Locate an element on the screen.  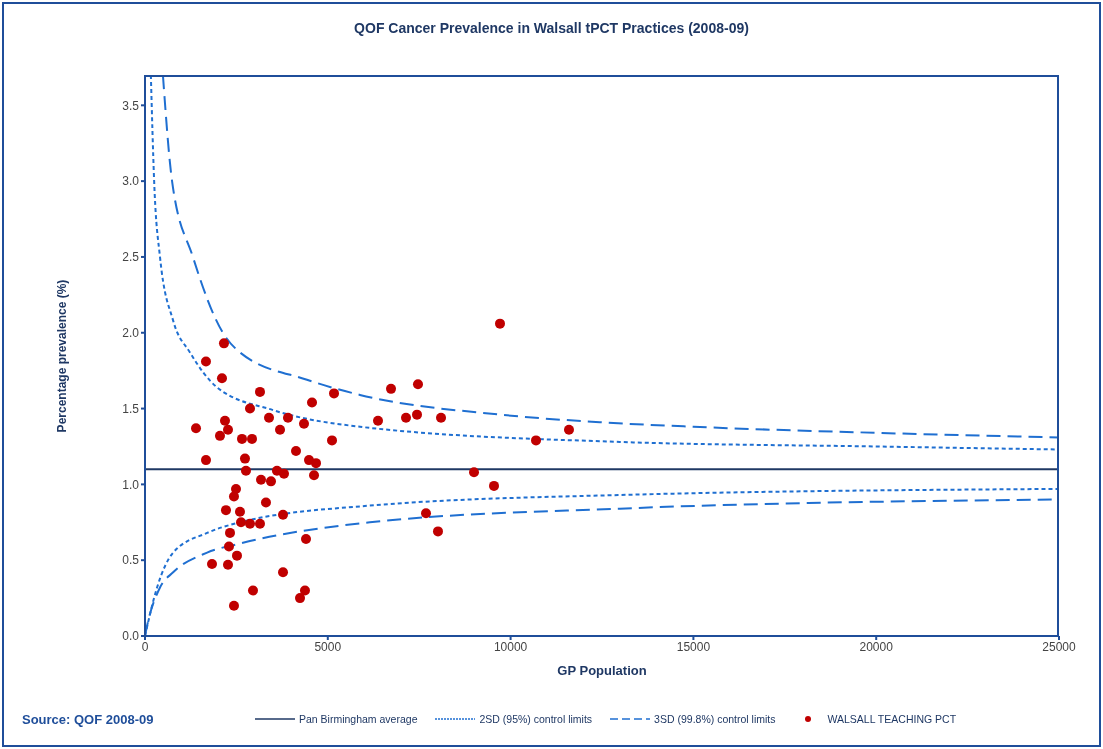
x-tick-label: 5000 is located at coordinates (328, 646).